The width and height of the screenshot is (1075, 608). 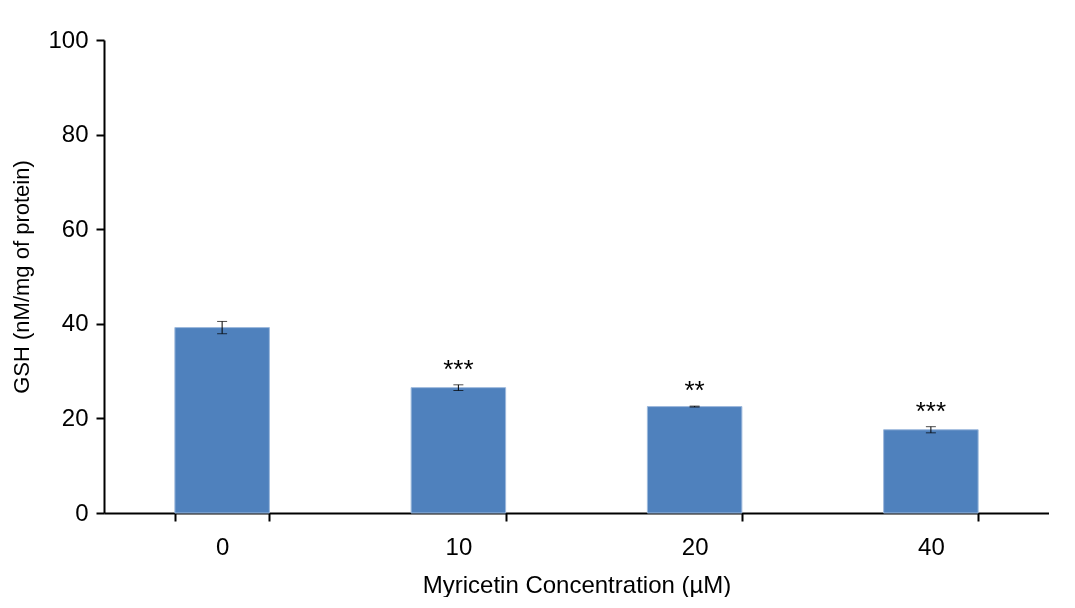 What do you see at coordinates (22, 277) in the screenshot?
I see `y-axis-title: GSH (nM/mg of protein)` at bounding box center [22, 277].